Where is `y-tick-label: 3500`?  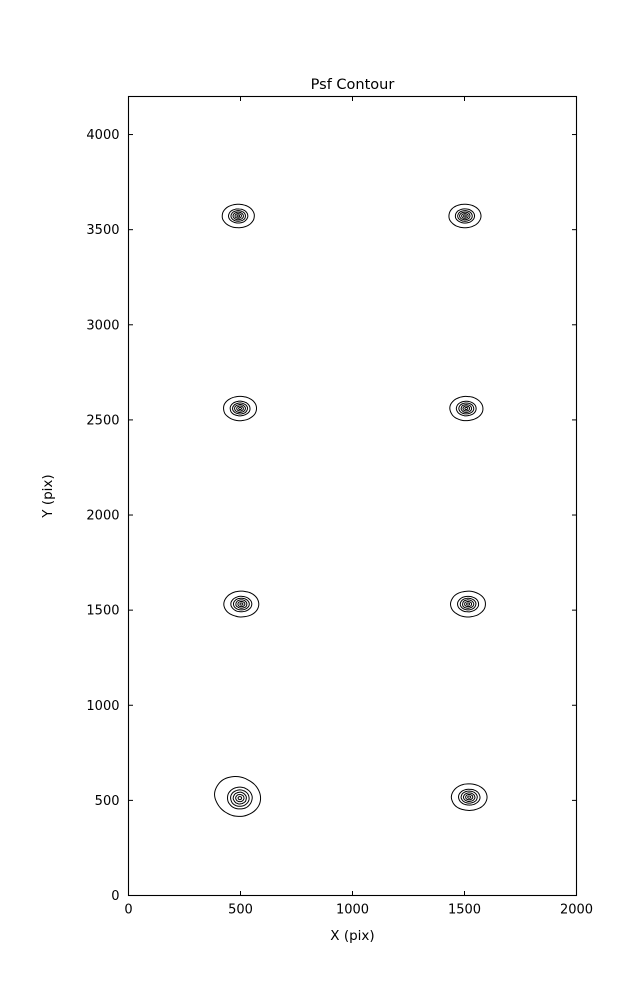 y-tick-label: 3500 is located at coordinates (102, 230).